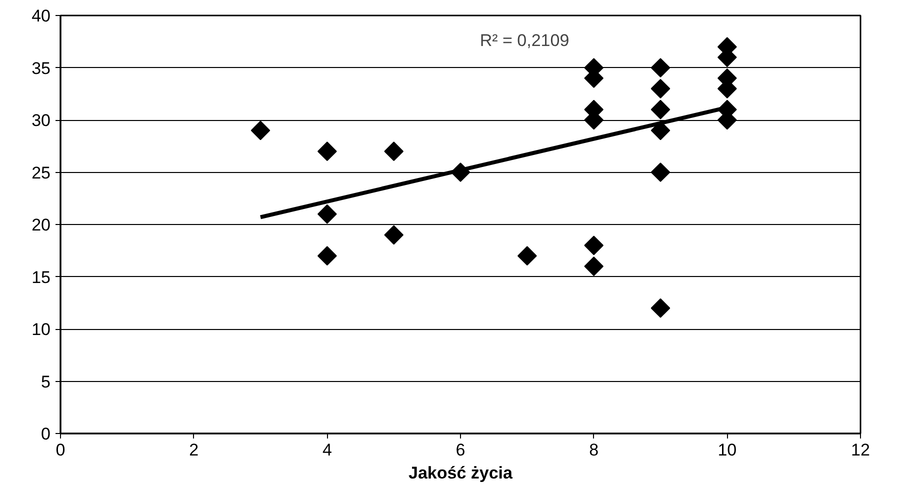 This screenshot has width=898, height=492. What do you see at coordinates (194, 450) in the screenshot?
I see `x-tick-label: 2` at bounding box center [194, 450].